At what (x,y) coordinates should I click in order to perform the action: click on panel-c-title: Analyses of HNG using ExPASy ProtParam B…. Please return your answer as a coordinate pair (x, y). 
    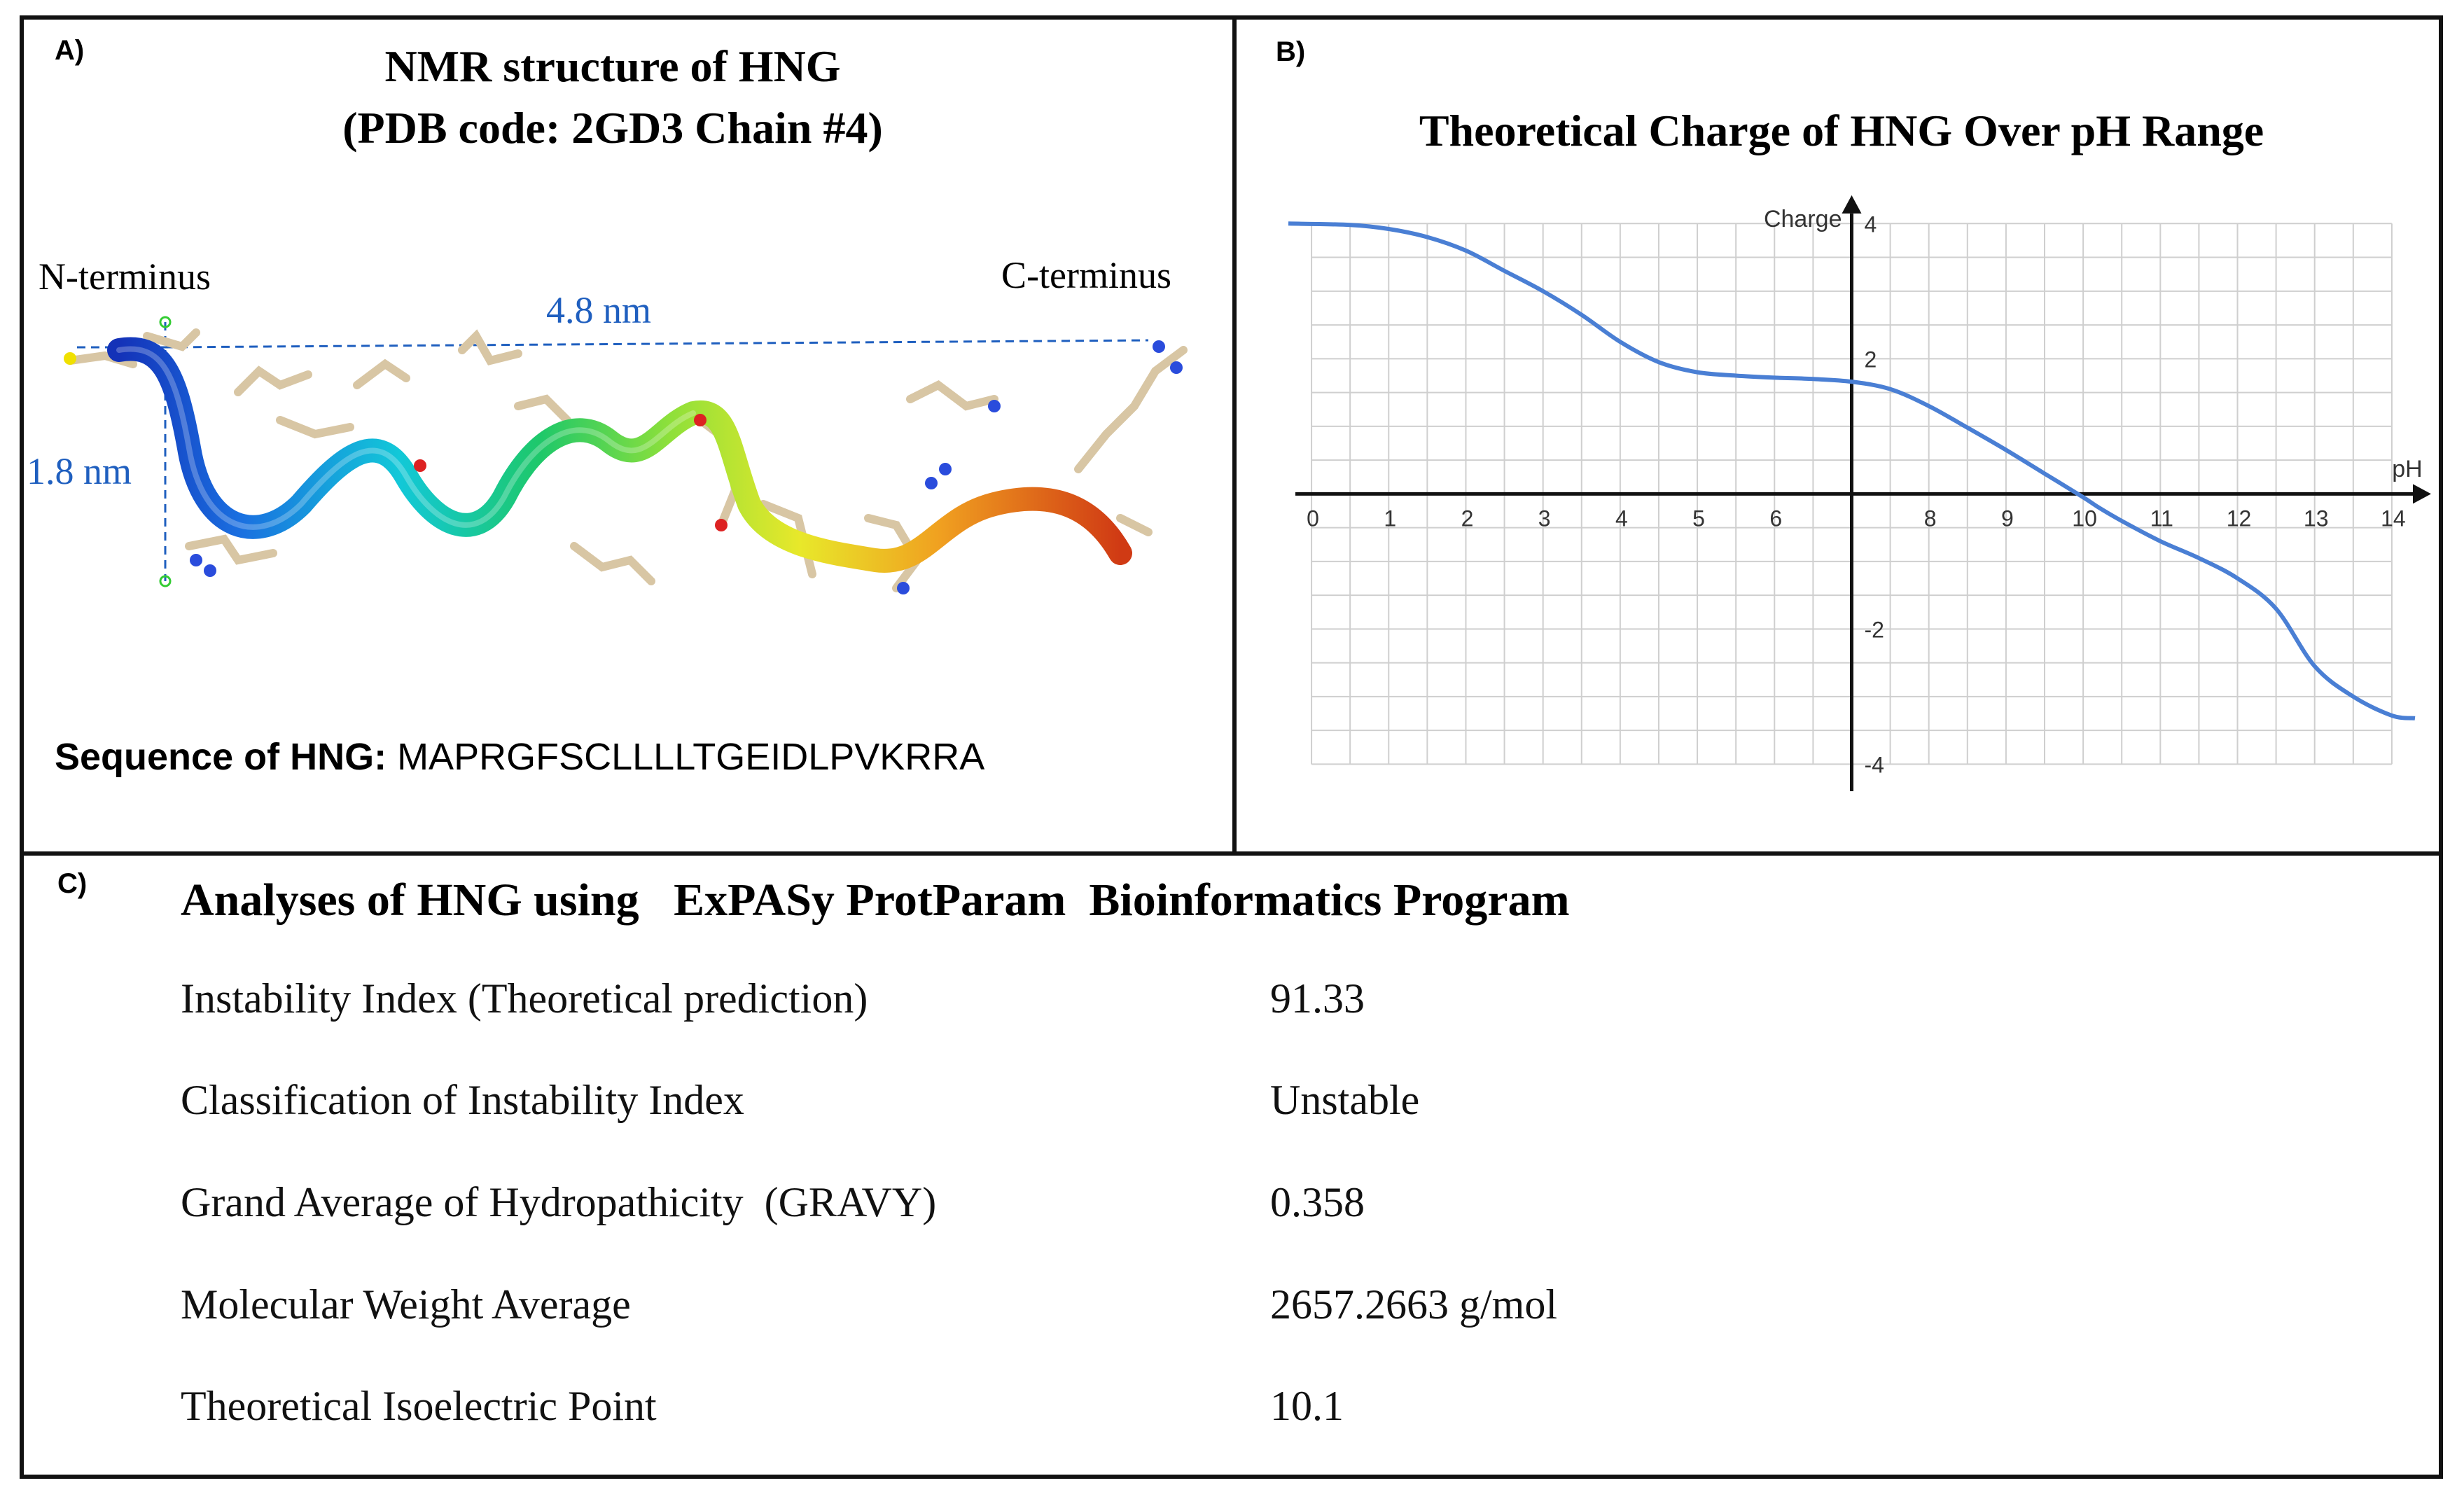
    Looking at the image, I should click on (876, 900).